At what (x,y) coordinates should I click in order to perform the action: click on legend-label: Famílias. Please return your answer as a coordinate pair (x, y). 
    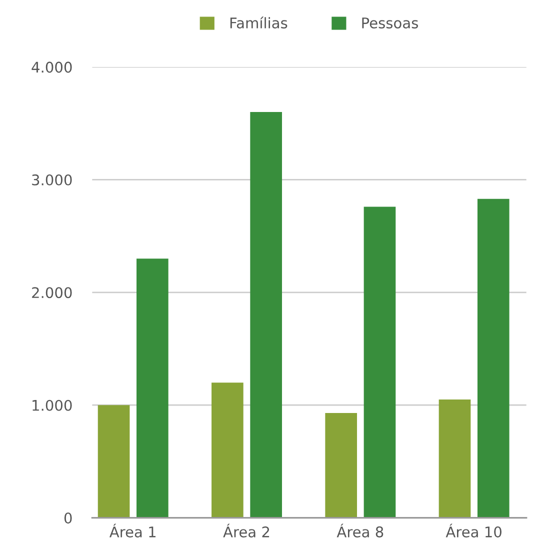
    Looking at the image, I should click on (259, 22).